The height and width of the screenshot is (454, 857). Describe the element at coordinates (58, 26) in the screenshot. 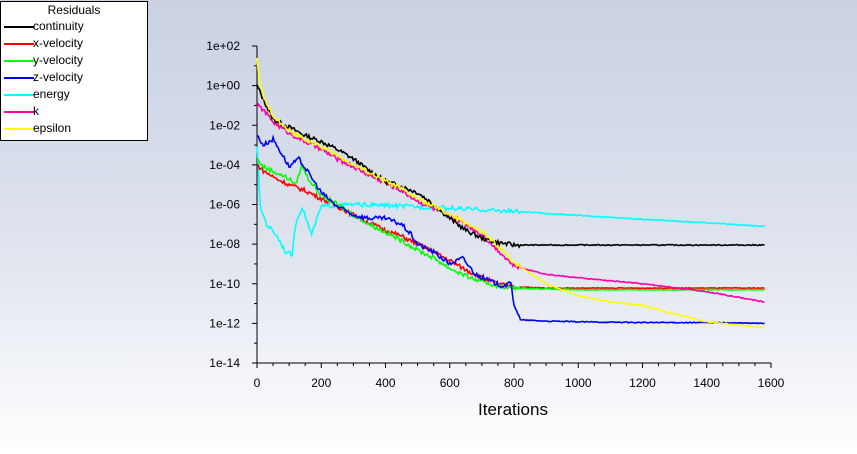

I see `legend-label: continuity` at that location.